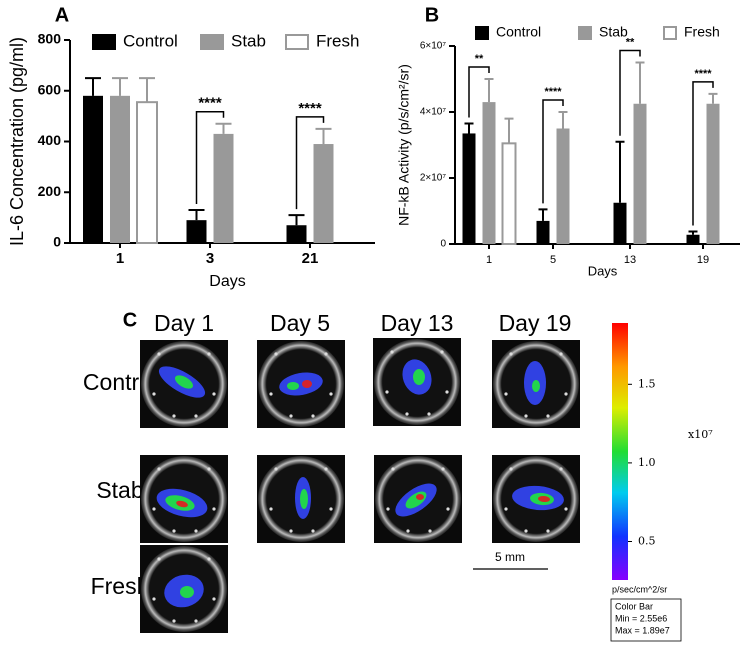 The width and height of the screenshot is (754, 645). What do you see at coordinates (647, 540) in the screenshot?
I see `color-bar-tick-label: 0.5` at bounding box center [647, 540].